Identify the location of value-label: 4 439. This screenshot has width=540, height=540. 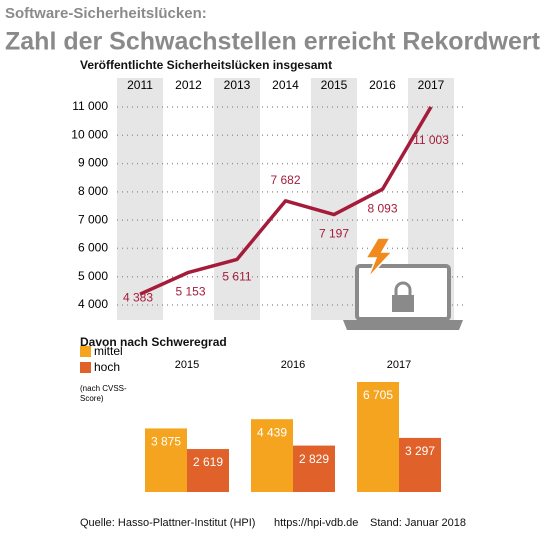
(272, 432).